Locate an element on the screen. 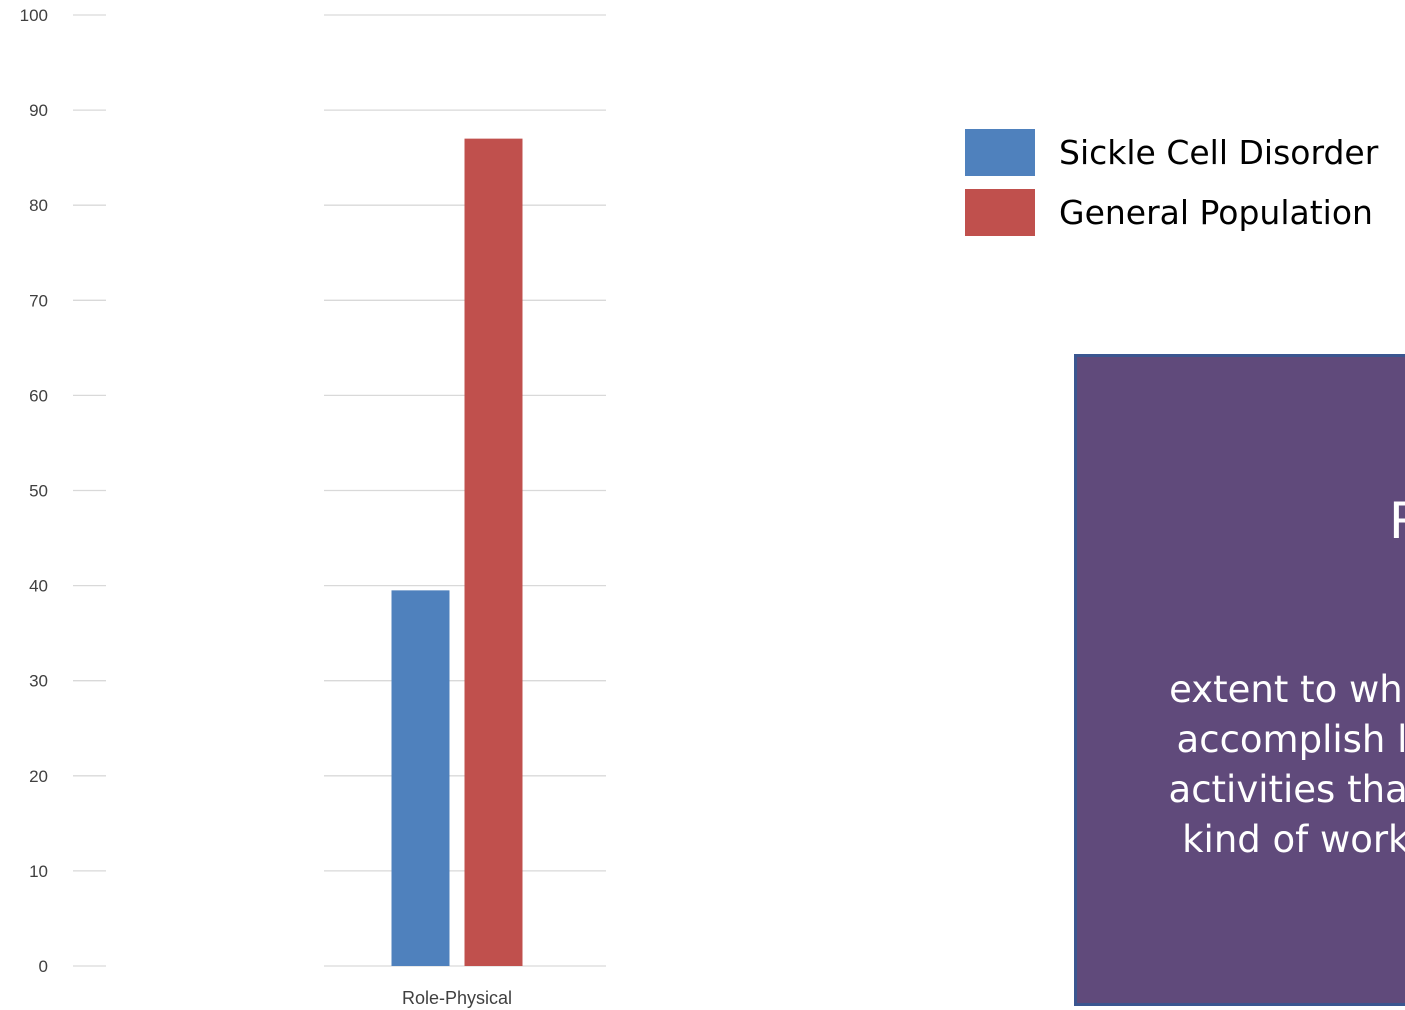  legend-item-sickle-cell: Sickle Cell Disorder is located at coordinates (1171, 152).